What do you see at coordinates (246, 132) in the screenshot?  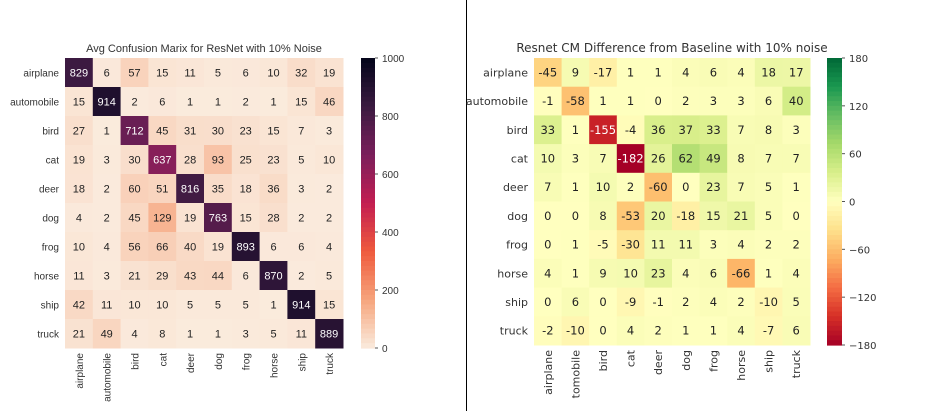 I see `cell-value-label: 23` at bounding box center [246, 132].